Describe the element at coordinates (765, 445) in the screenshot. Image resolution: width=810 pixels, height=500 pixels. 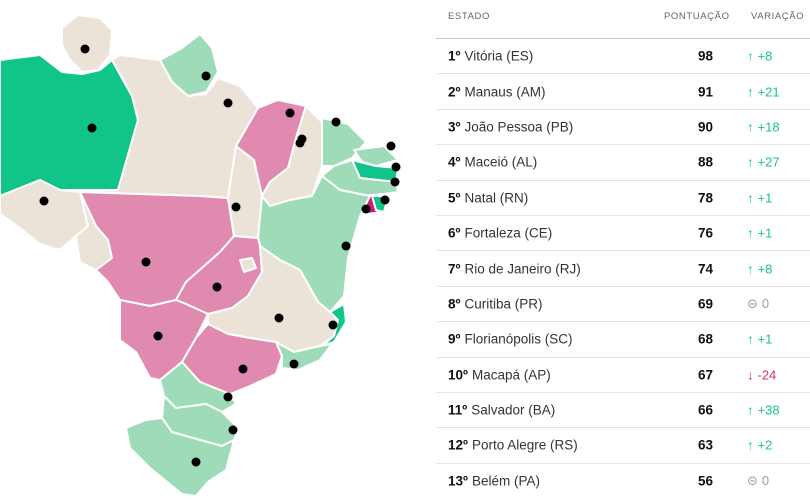
I see `variation-value: +2` at that location.